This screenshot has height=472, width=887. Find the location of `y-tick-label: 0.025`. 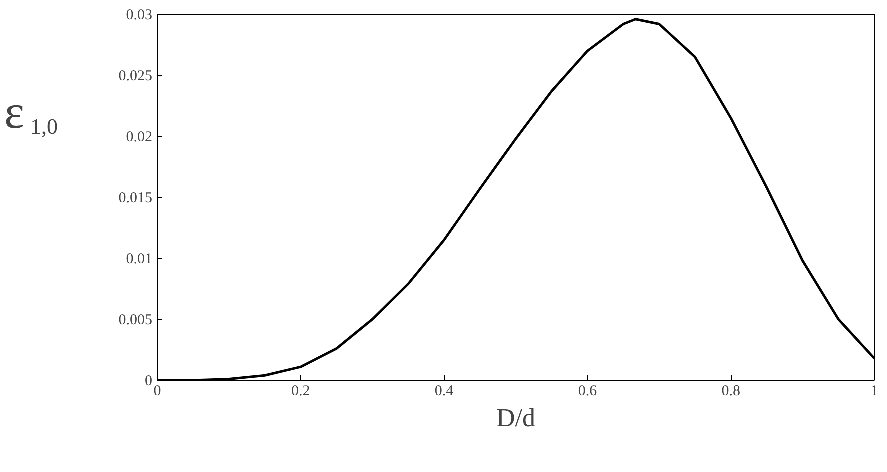

y-tick-label: 0.025 is located at coordinates (135, 76).